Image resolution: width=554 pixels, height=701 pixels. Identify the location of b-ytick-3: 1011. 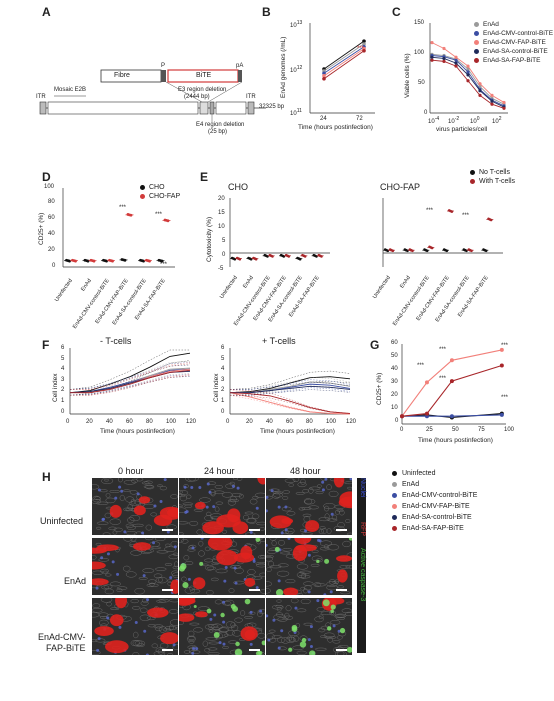
(296, 112).